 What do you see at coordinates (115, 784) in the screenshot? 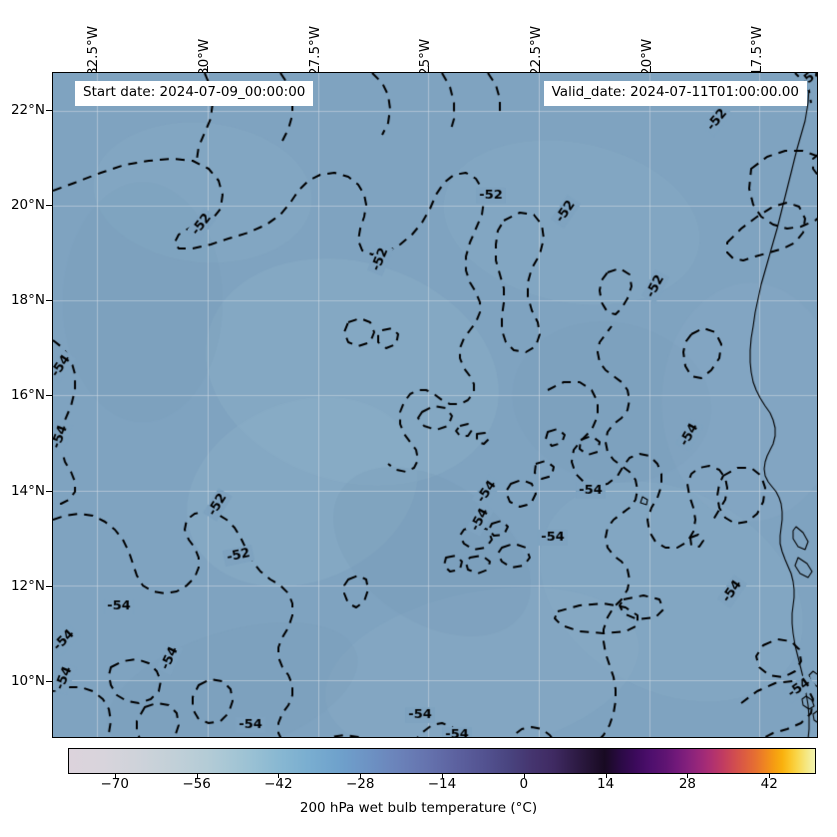
I see `colorbar-tick-label: −70` at bounding box center [115, 784].